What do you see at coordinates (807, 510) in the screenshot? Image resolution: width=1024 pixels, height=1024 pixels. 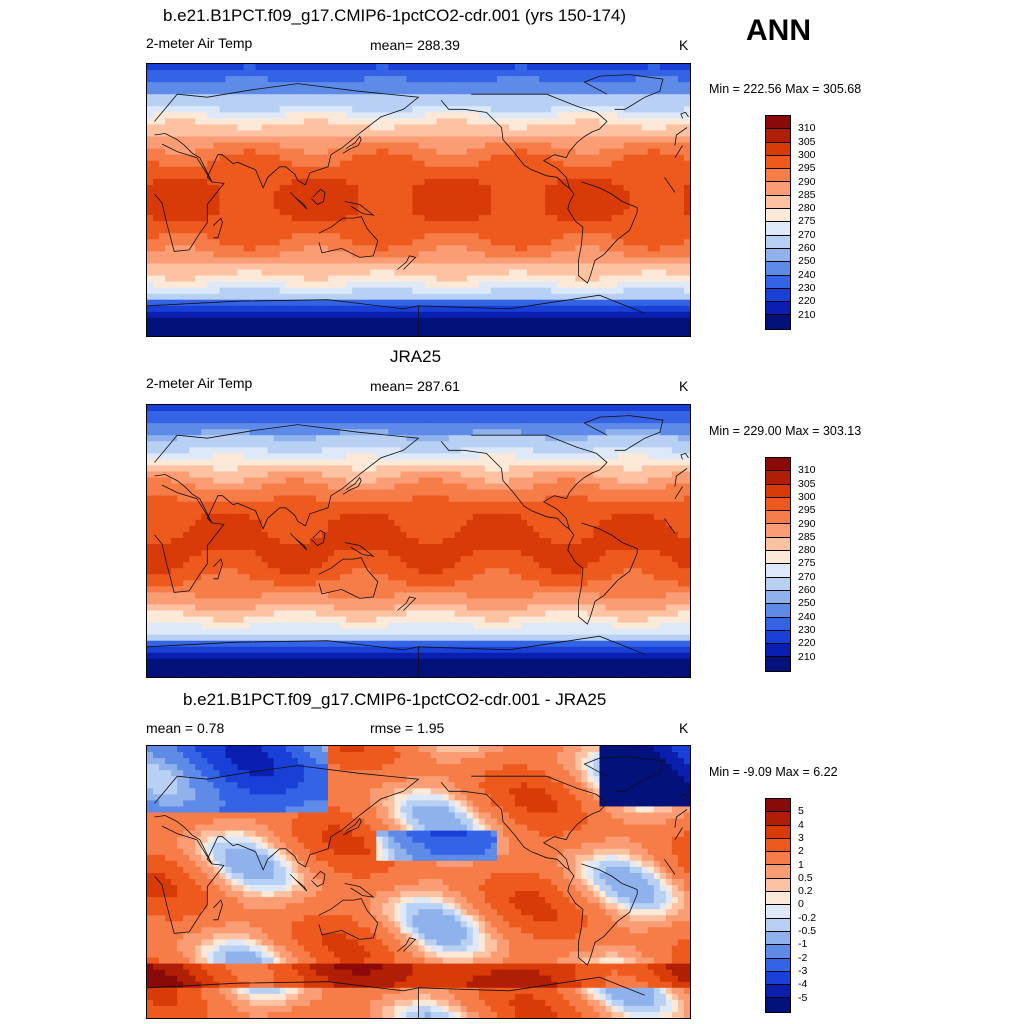 I see `colorbar-tick-label: 295` at bounding box center [807, 510].